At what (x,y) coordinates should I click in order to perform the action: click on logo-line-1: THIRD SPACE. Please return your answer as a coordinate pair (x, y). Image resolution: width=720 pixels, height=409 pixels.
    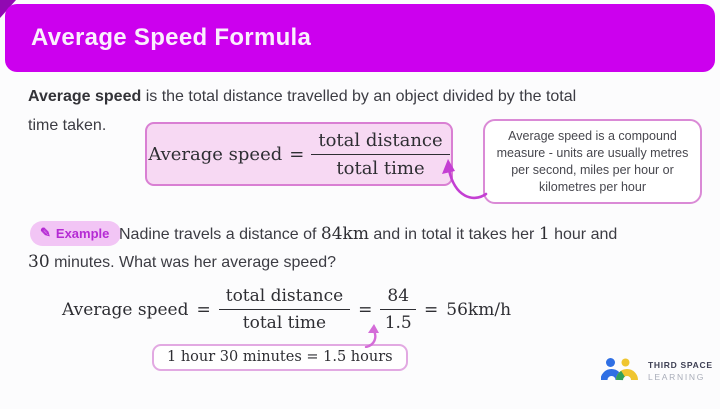
    Looking at the image, I should click on (680, 365).